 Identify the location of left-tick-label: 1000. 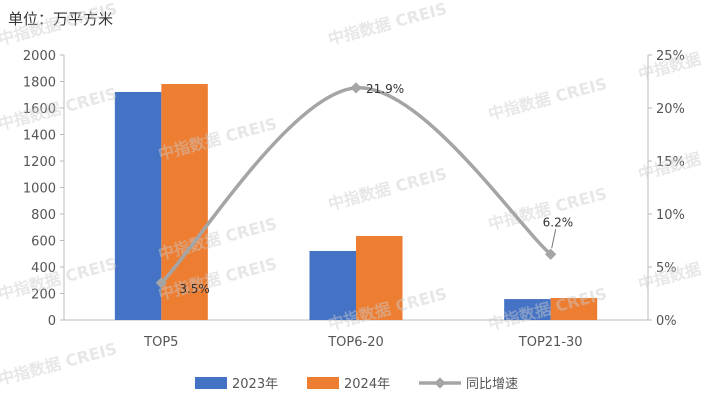
(39, 189).